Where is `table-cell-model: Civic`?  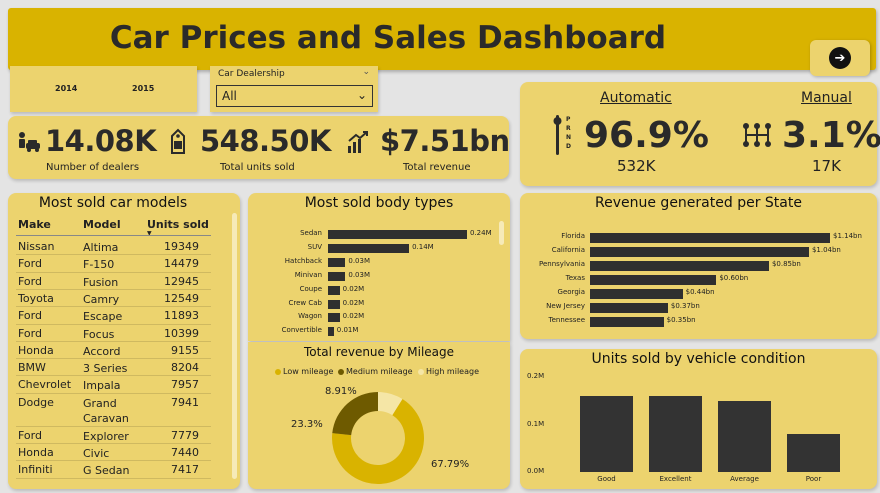
table-cell-model: Civic is located at coordinates (96, 453).